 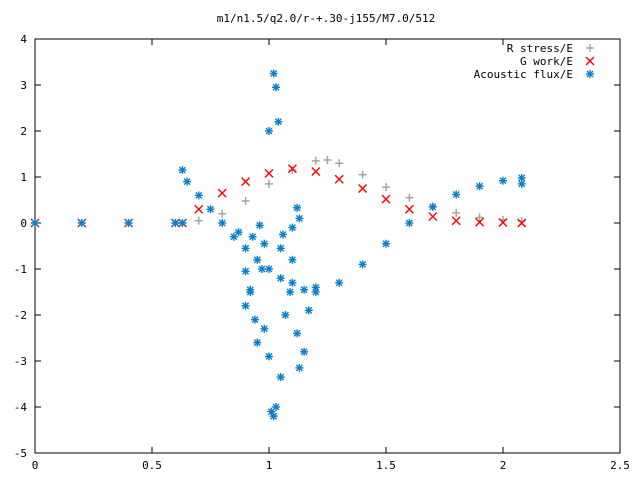 I want to click on legend-label: G work/E, so click(x=546, y=61).